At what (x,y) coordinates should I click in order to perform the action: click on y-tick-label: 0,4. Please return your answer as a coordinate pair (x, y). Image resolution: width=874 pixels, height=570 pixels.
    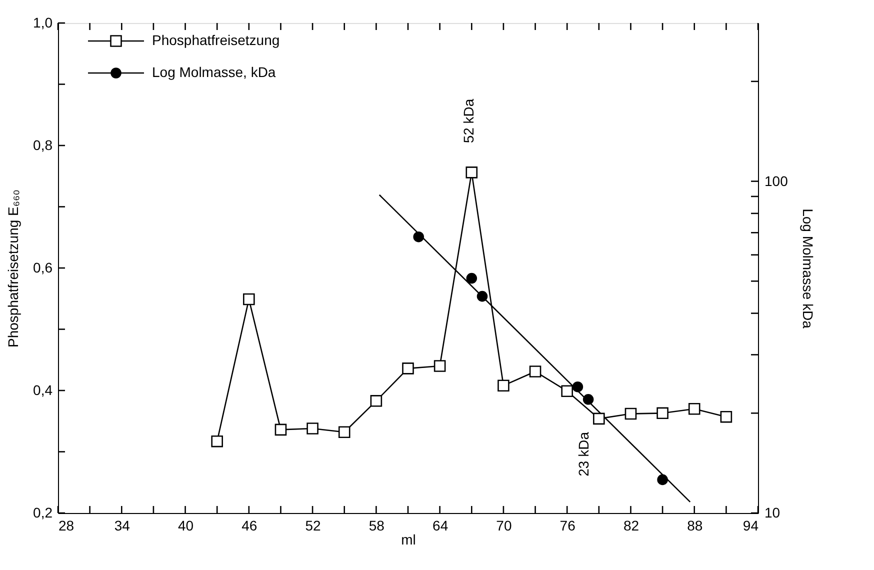
    Looking at the image, I should click on (43, 390).